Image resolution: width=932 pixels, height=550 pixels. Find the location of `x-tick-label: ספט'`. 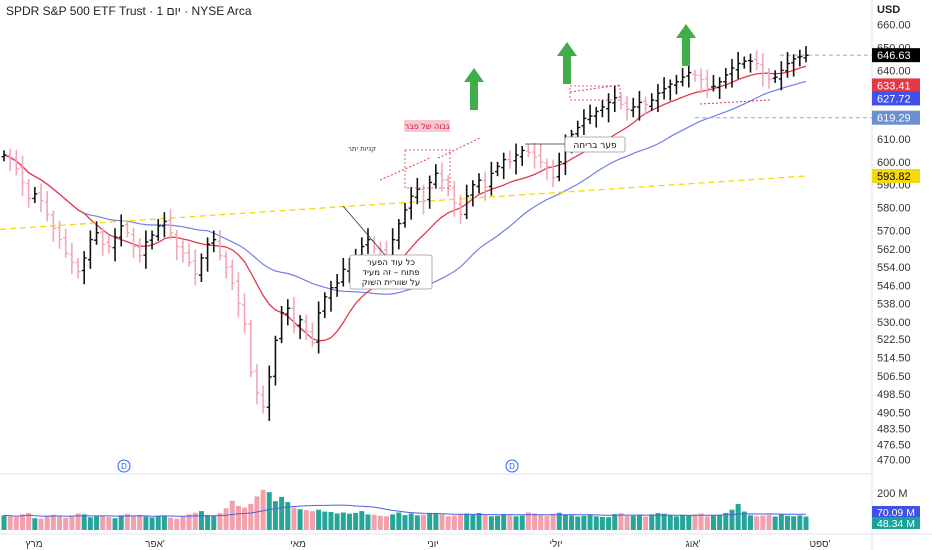

x-tick-label: ספט' is located at coordinates (819, 544).